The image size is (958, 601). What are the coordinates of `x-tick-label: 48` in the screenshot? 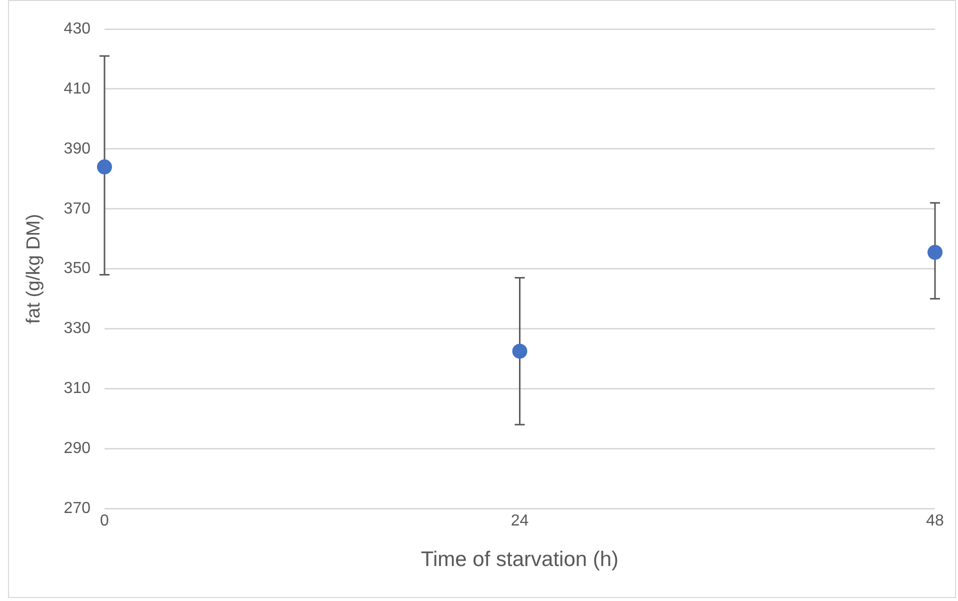 It's located at (935, 521).